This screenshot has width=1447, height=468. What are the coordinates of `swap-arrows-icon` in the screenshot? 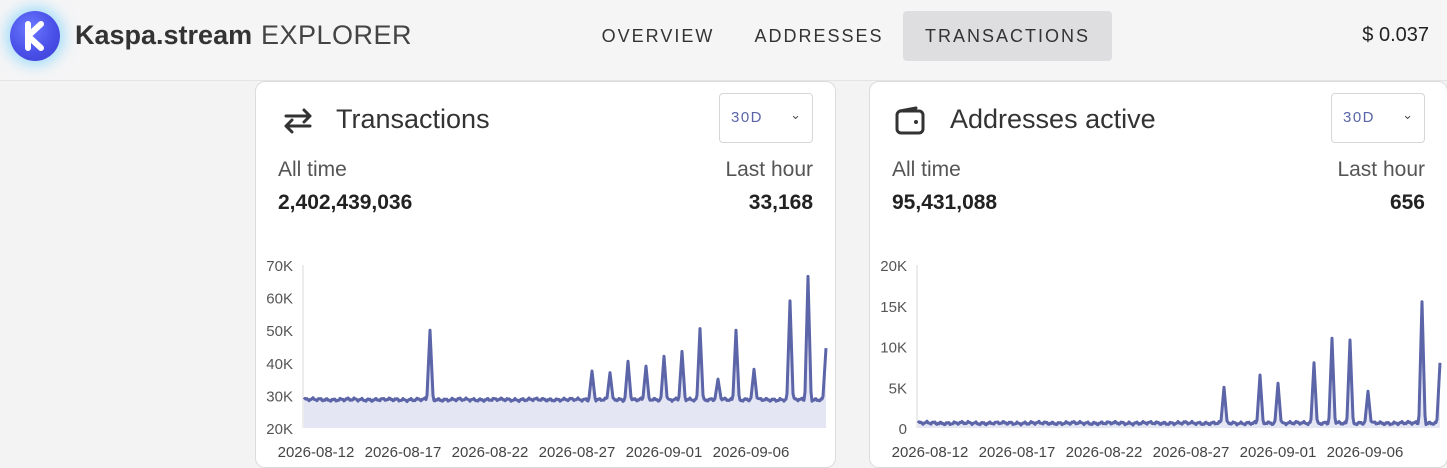 It's located at (298, 122).